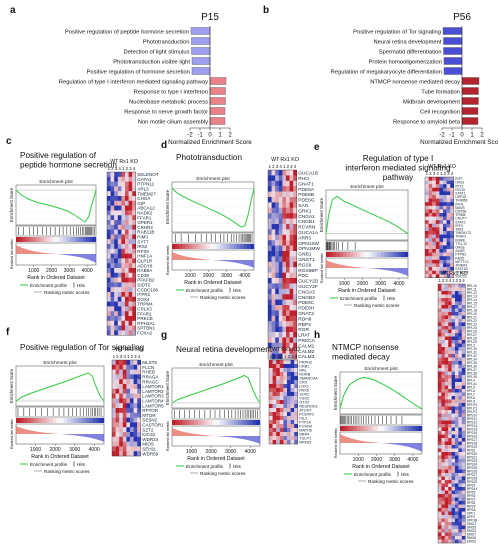 This screenshot has width=498, height=550. What do you see at coordinates (284, 166) in the screenshot?
I see `heatmap-sample-d-4: 1` at bounding box center [284, 166].